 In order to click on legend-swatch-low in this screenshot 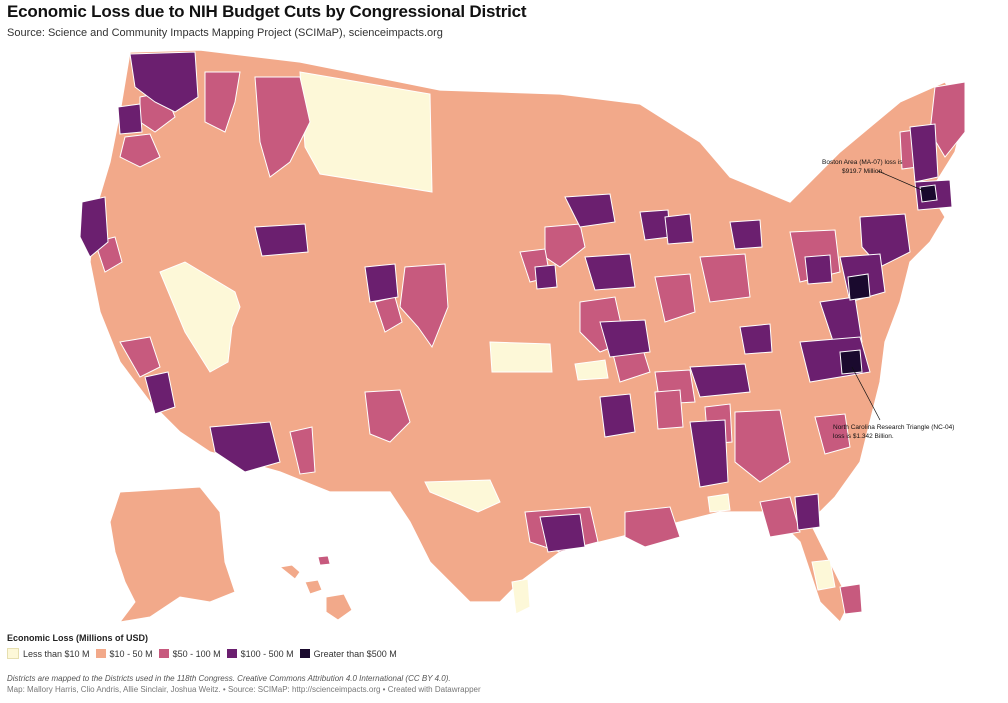, I will do `click(13, 653)`.